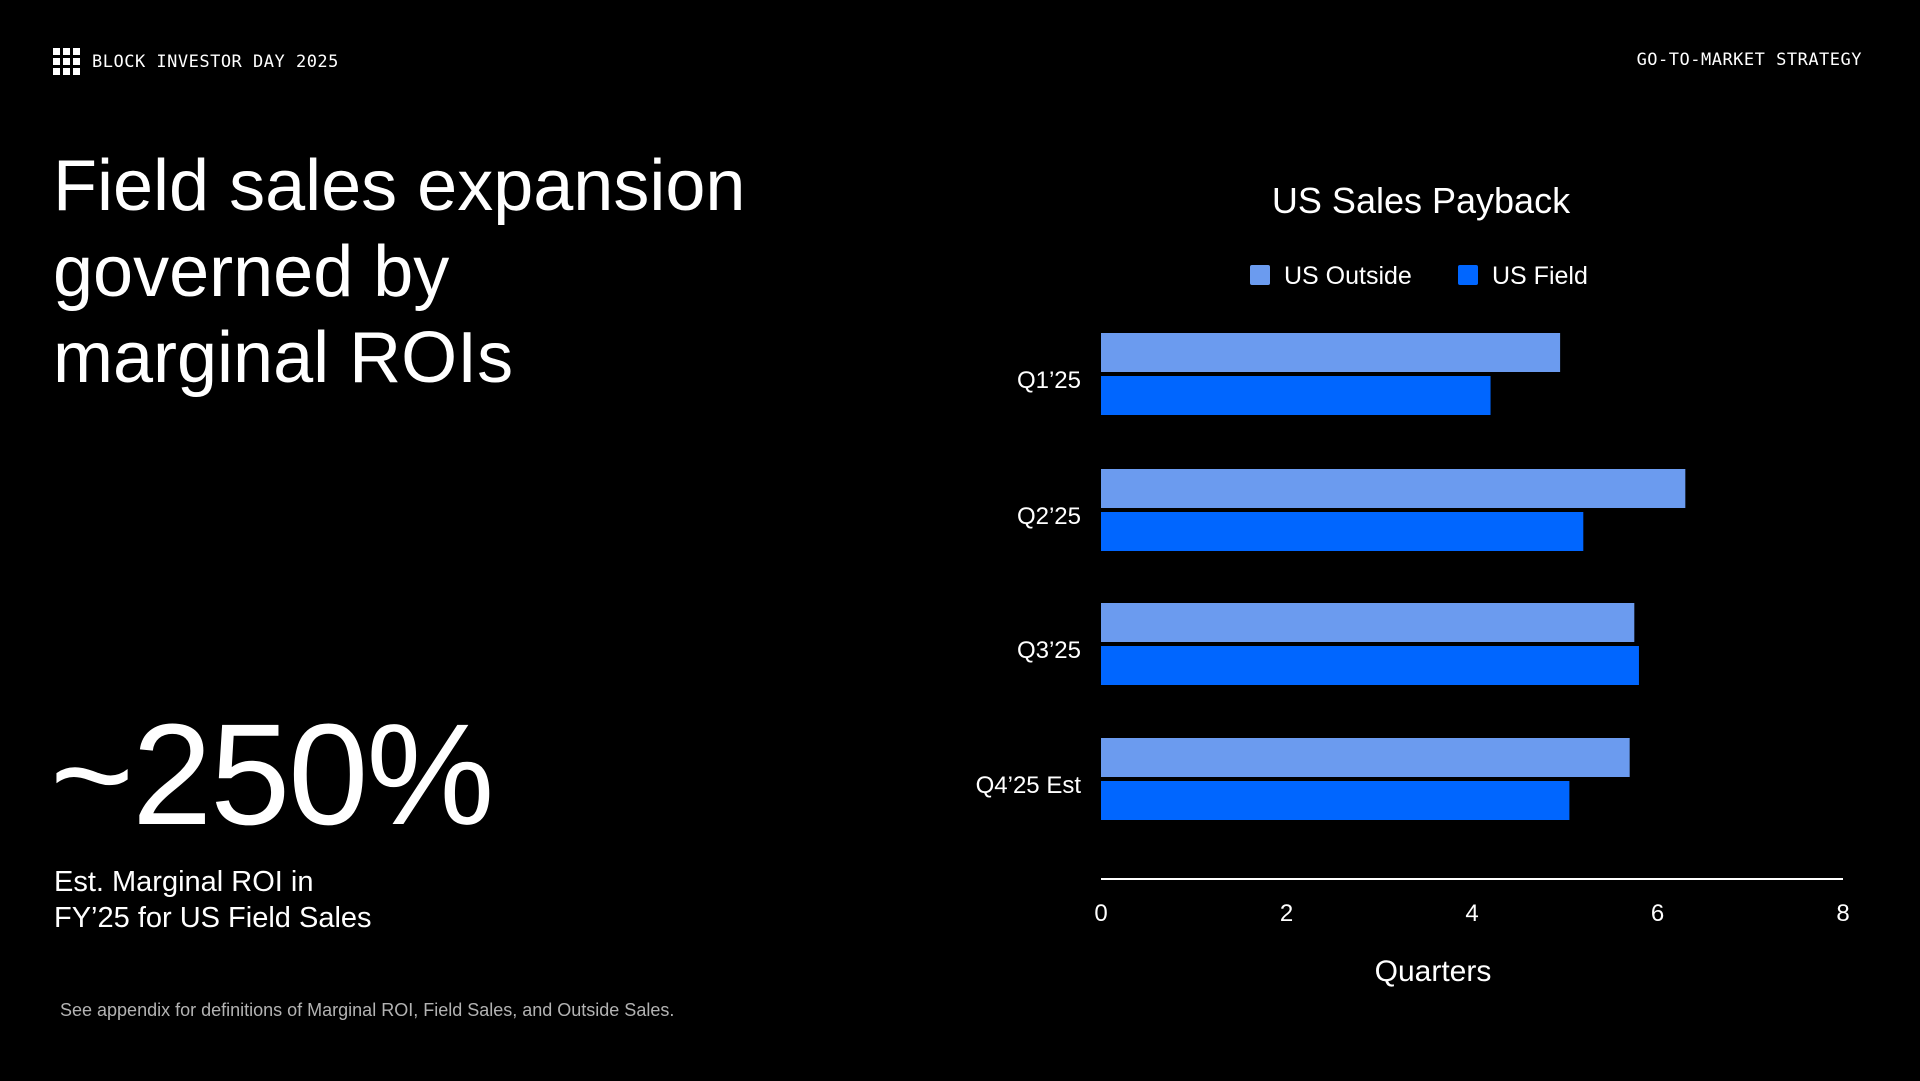 This screenshot has width=1920, height=1081. I want to click on category-label-3: Q4’25 Est, so click(1029, 785).